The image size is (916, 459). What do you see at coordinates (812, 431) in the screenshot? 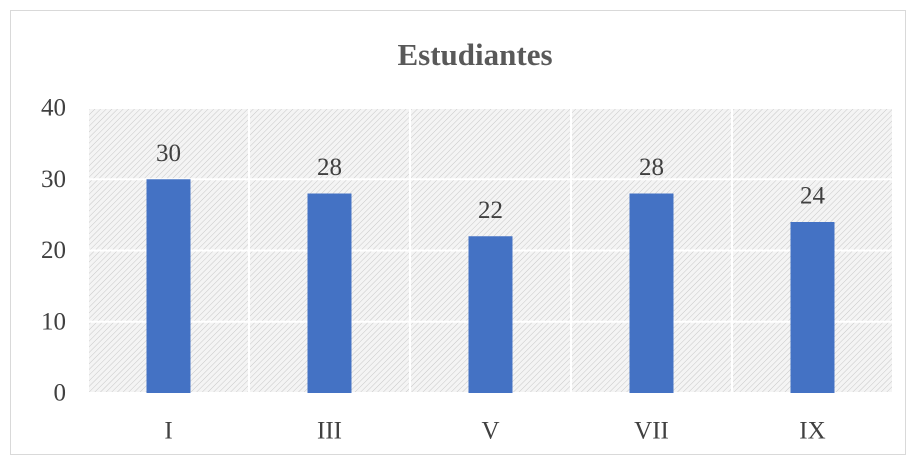
I see `x-tick-label: IX` at bounding box center [812, 431].